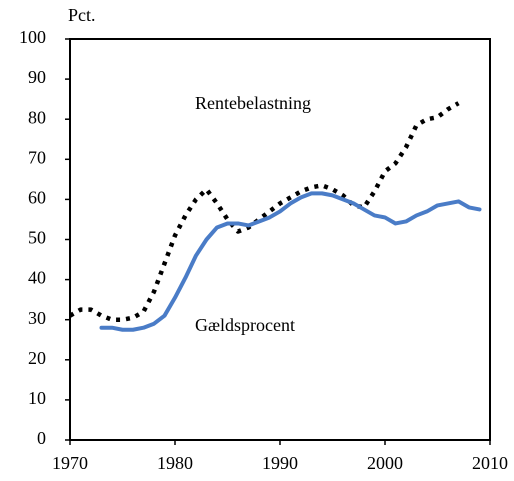 The height and width of the screenshot is (481, 514). What do you see at coordinates (37, 278) in the screenshot?
I see `y-tick-label: 40` at bounding box center [37, 278].